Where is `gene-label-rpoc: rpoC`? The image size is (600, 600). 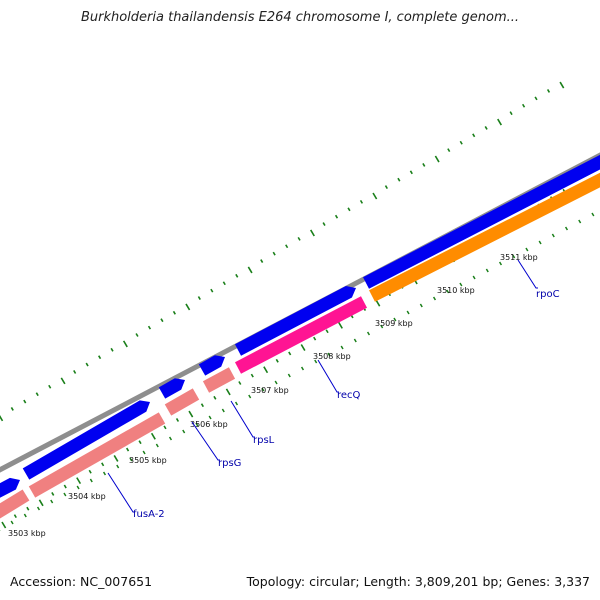
gene-label-rpoc: rpoC is located at coordinates (548, 294).